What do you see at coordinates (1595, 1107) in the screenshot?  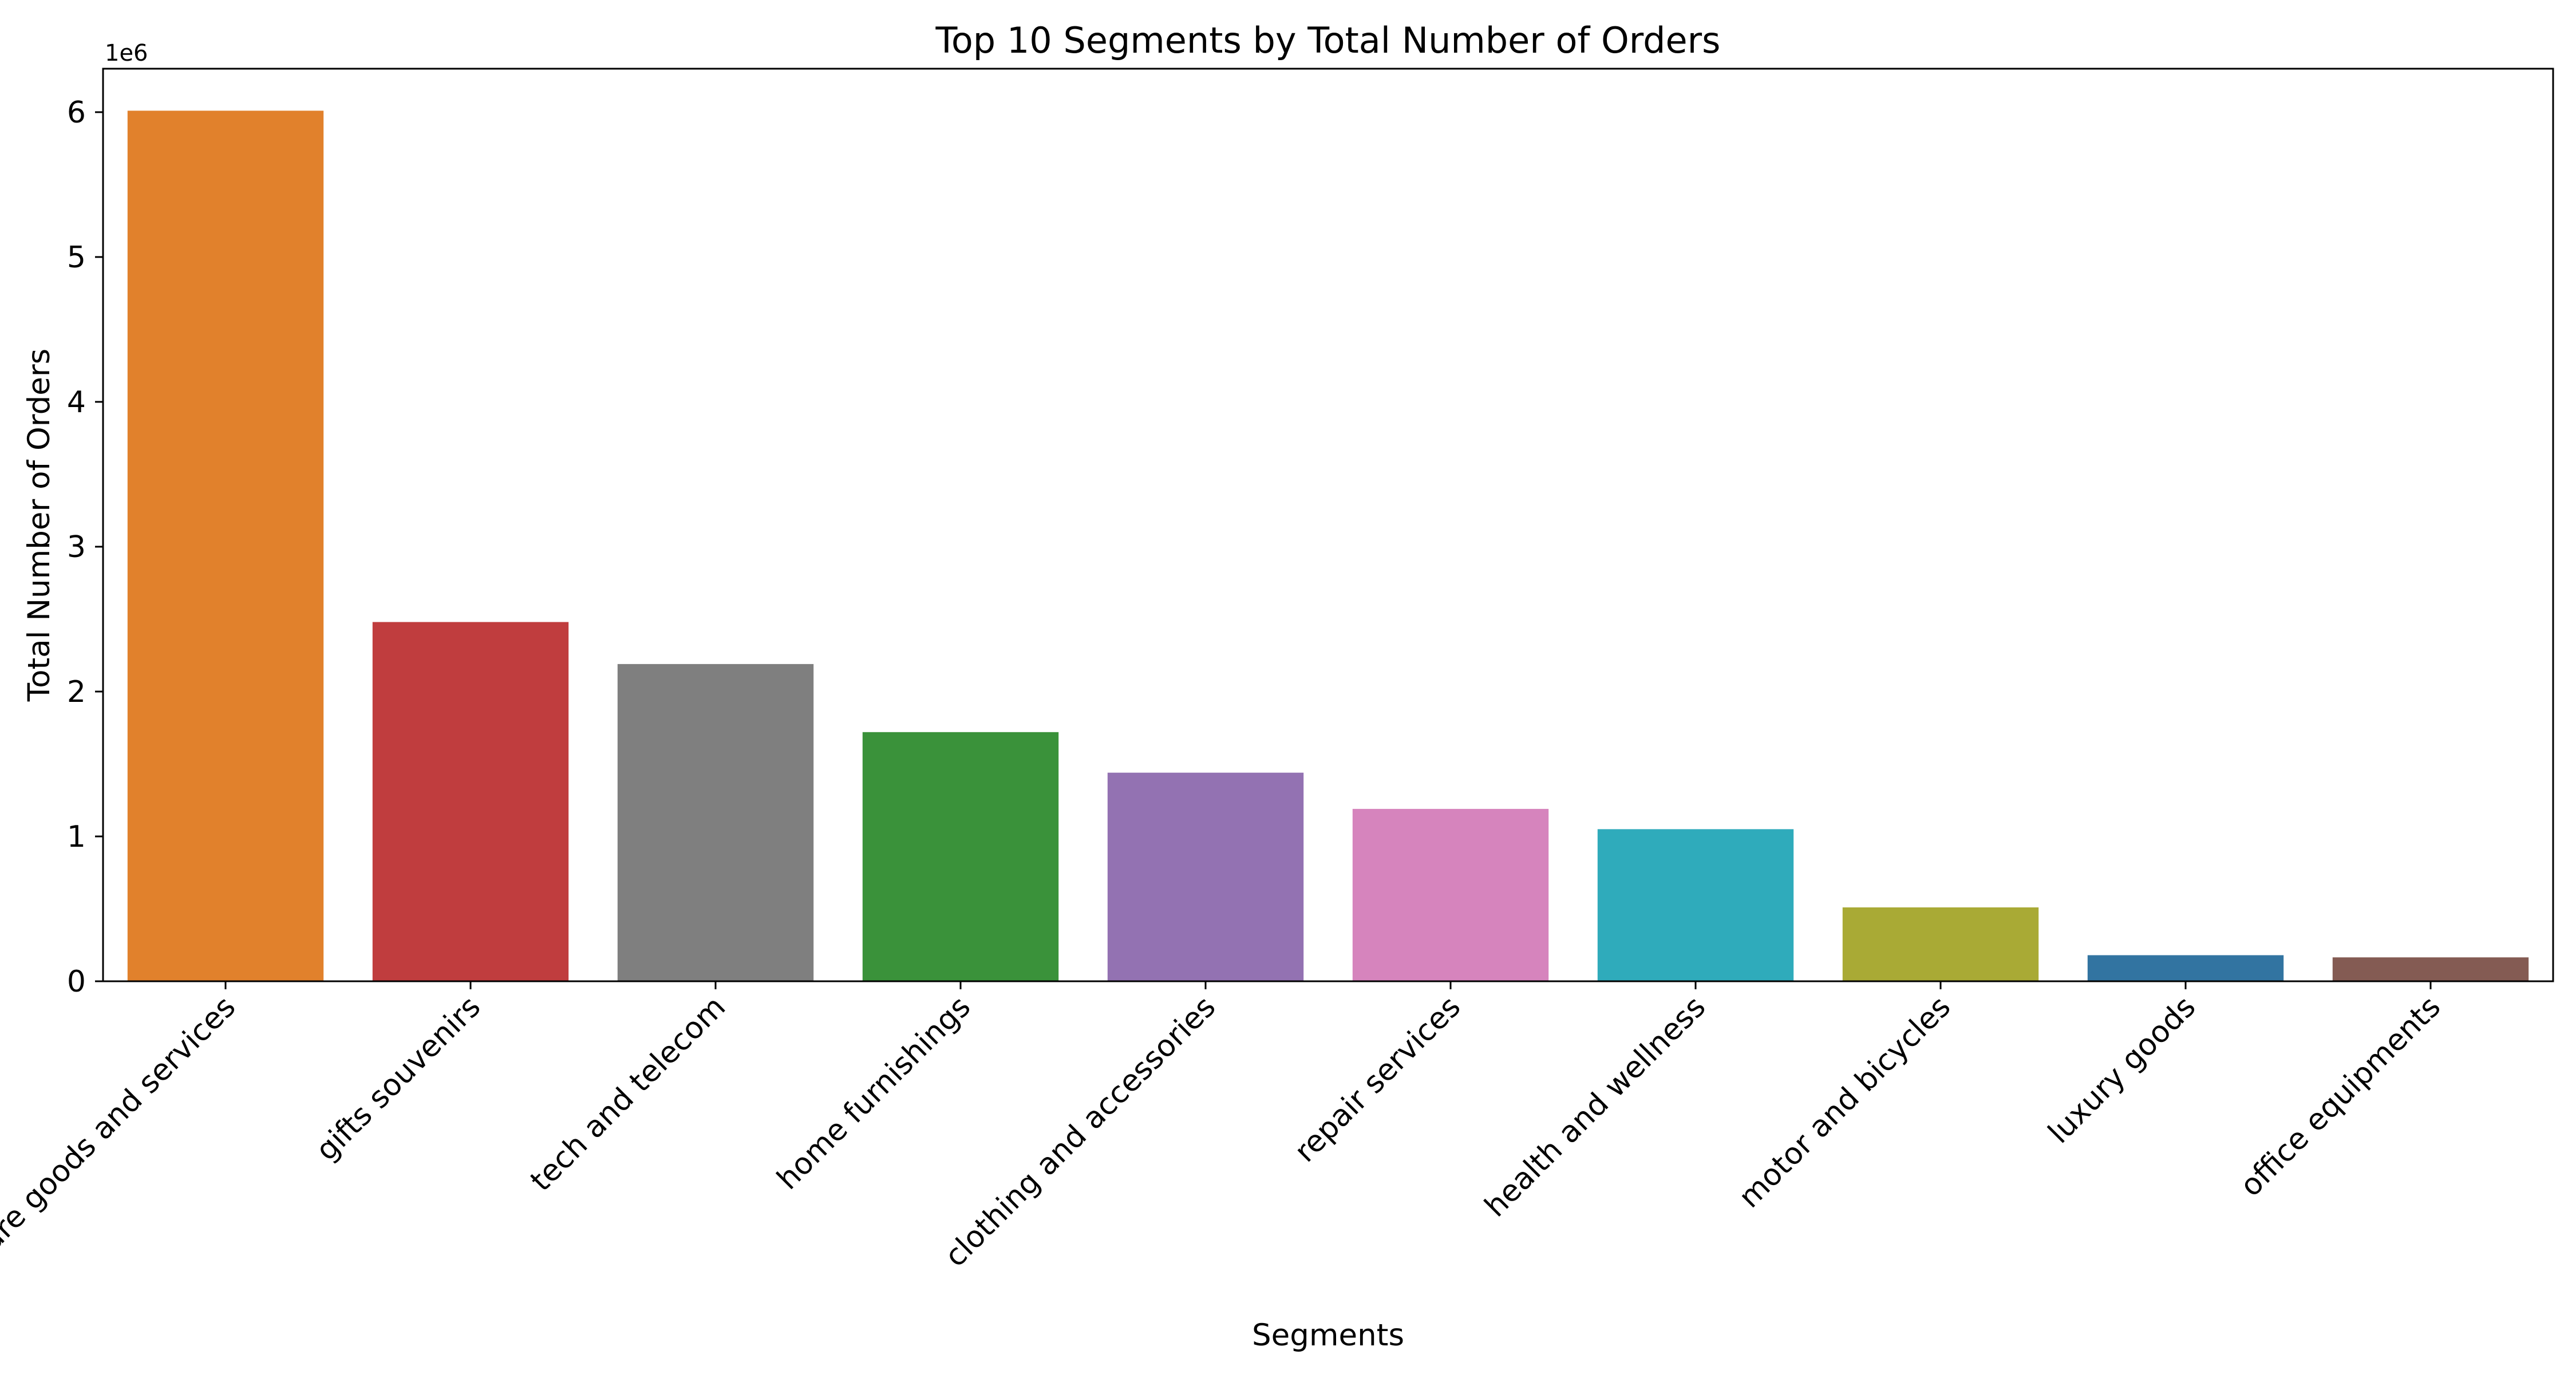 I see `x-tick-label: health and wellness` at bounding box center [1595, 1107].